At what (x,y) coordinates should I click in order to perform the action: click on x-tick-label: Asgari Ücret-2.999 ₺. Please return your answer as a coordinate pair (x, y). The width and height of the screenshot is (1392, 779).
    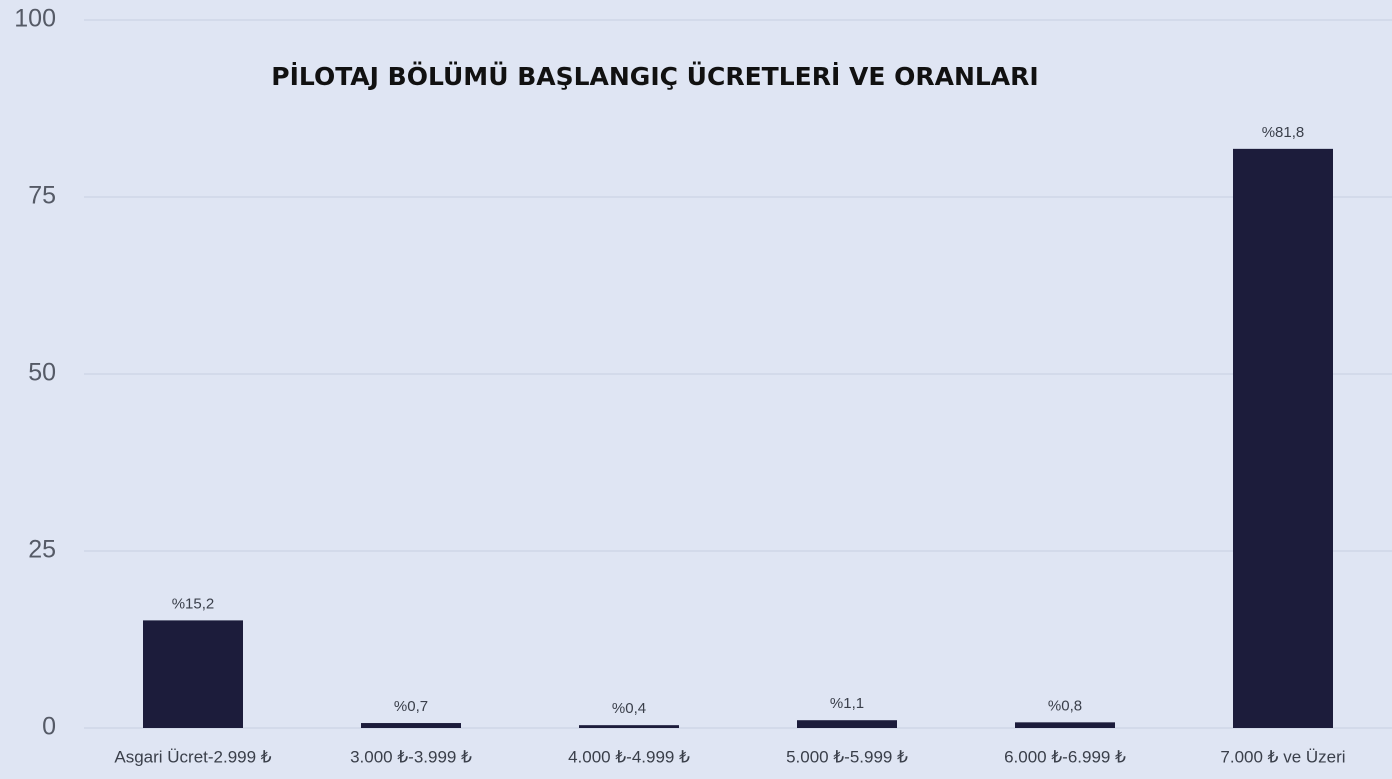
    Looking at the image, I should click on (192, 756).